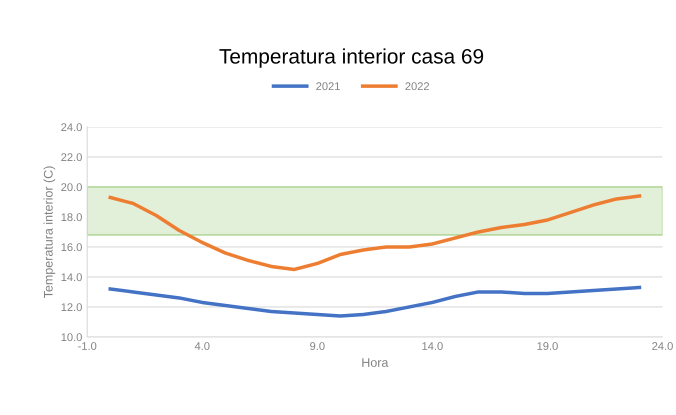  What do you see at coordinates (87, 346) in the screenshot?
I see `x-tick-label: -1.0` at bounding box center [87, 346].